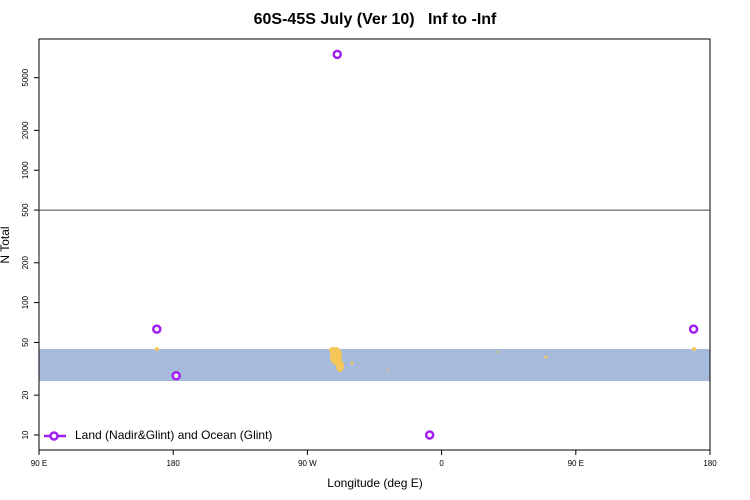  What do you see at coordinates (25, 302) in the screenshot?
I see `y-tick-label: 100` at bounding box center [25, 302].